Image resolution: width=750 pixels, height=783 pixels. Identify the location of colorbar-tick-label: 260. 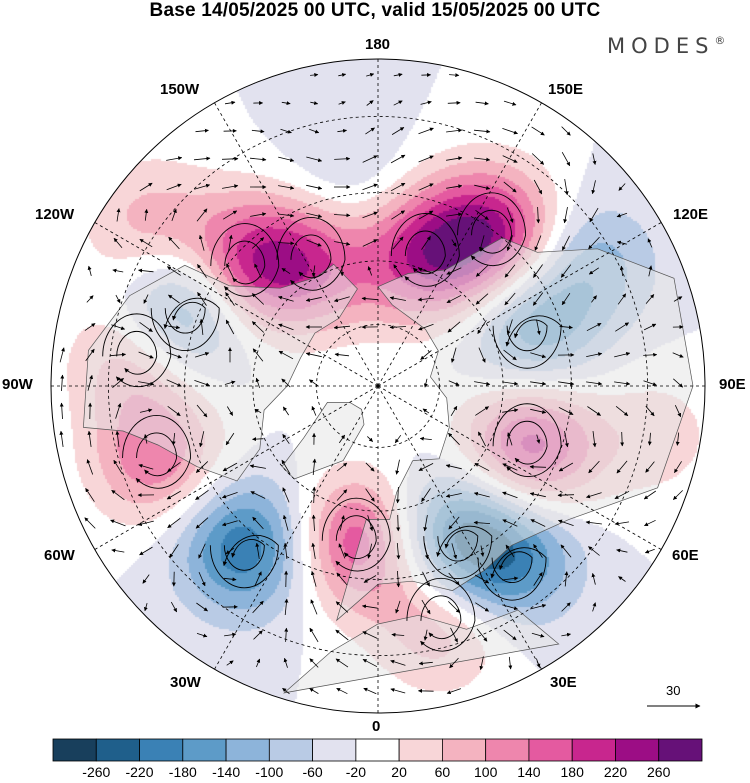
(659, 772).